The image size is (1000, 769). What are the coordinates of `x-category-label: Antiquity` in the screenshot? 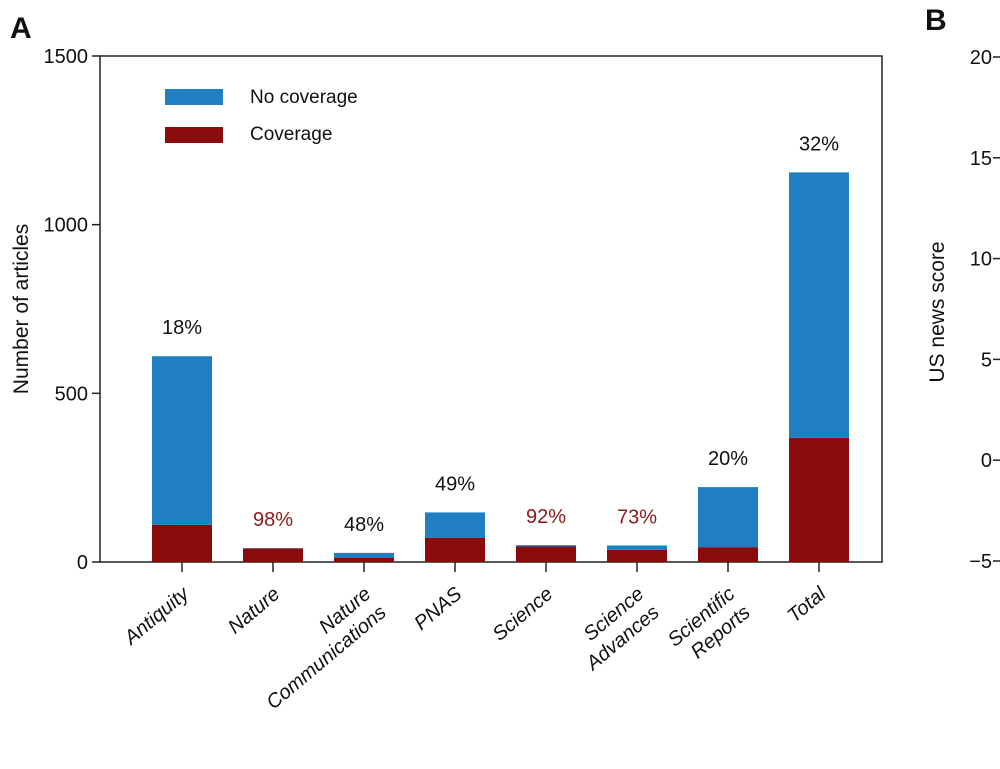 It's located at (157, 615).